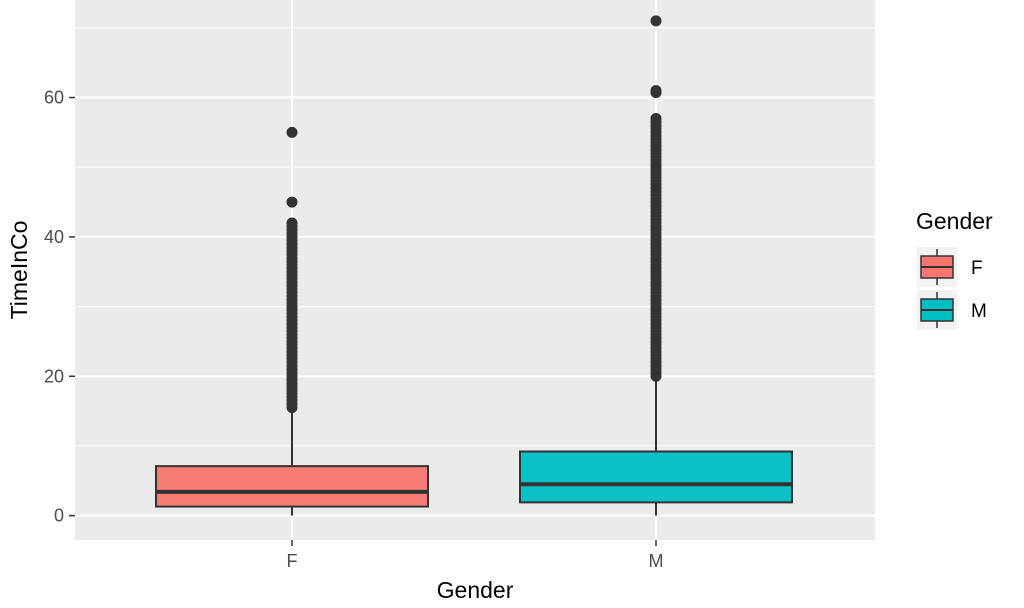 The width and height of the screenshot is (1024, 608). I want to click on legend-label: M, so click(979, 311).